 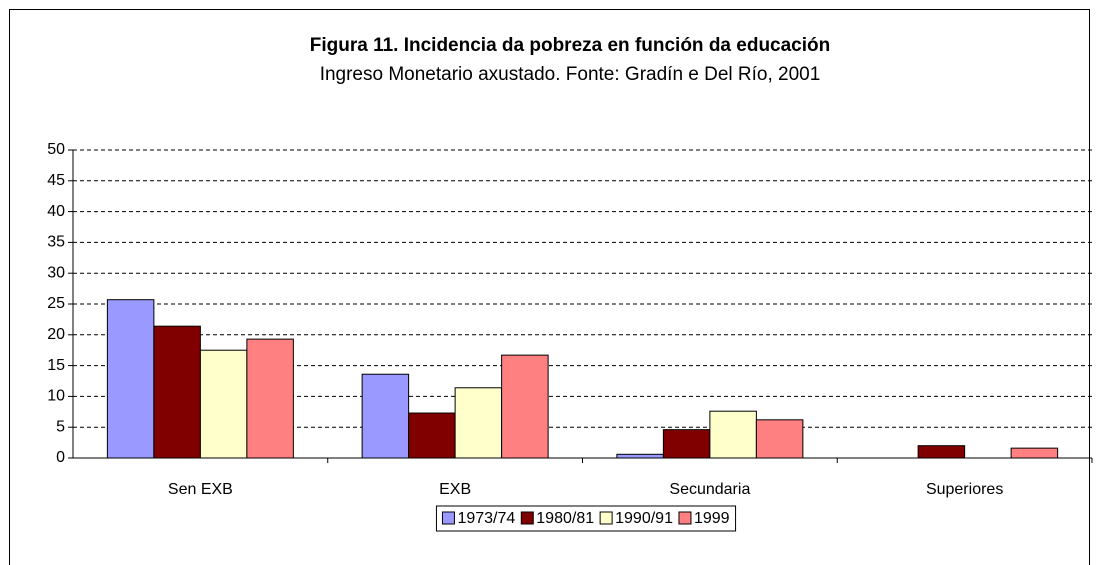 I want to click on y-tick-label: 0, so click(x=60, y=457).